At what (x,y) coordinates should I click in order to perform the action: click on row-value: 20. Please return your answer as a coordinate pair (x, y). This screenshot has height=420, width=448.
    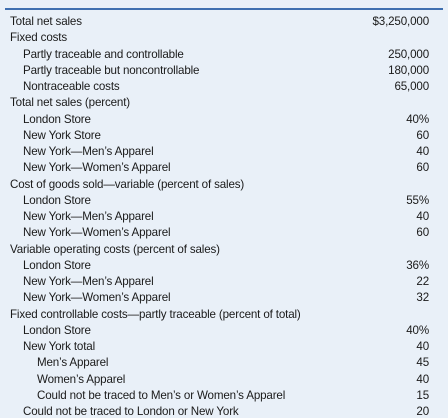
    Looking at the image, I should click on (422, 411).